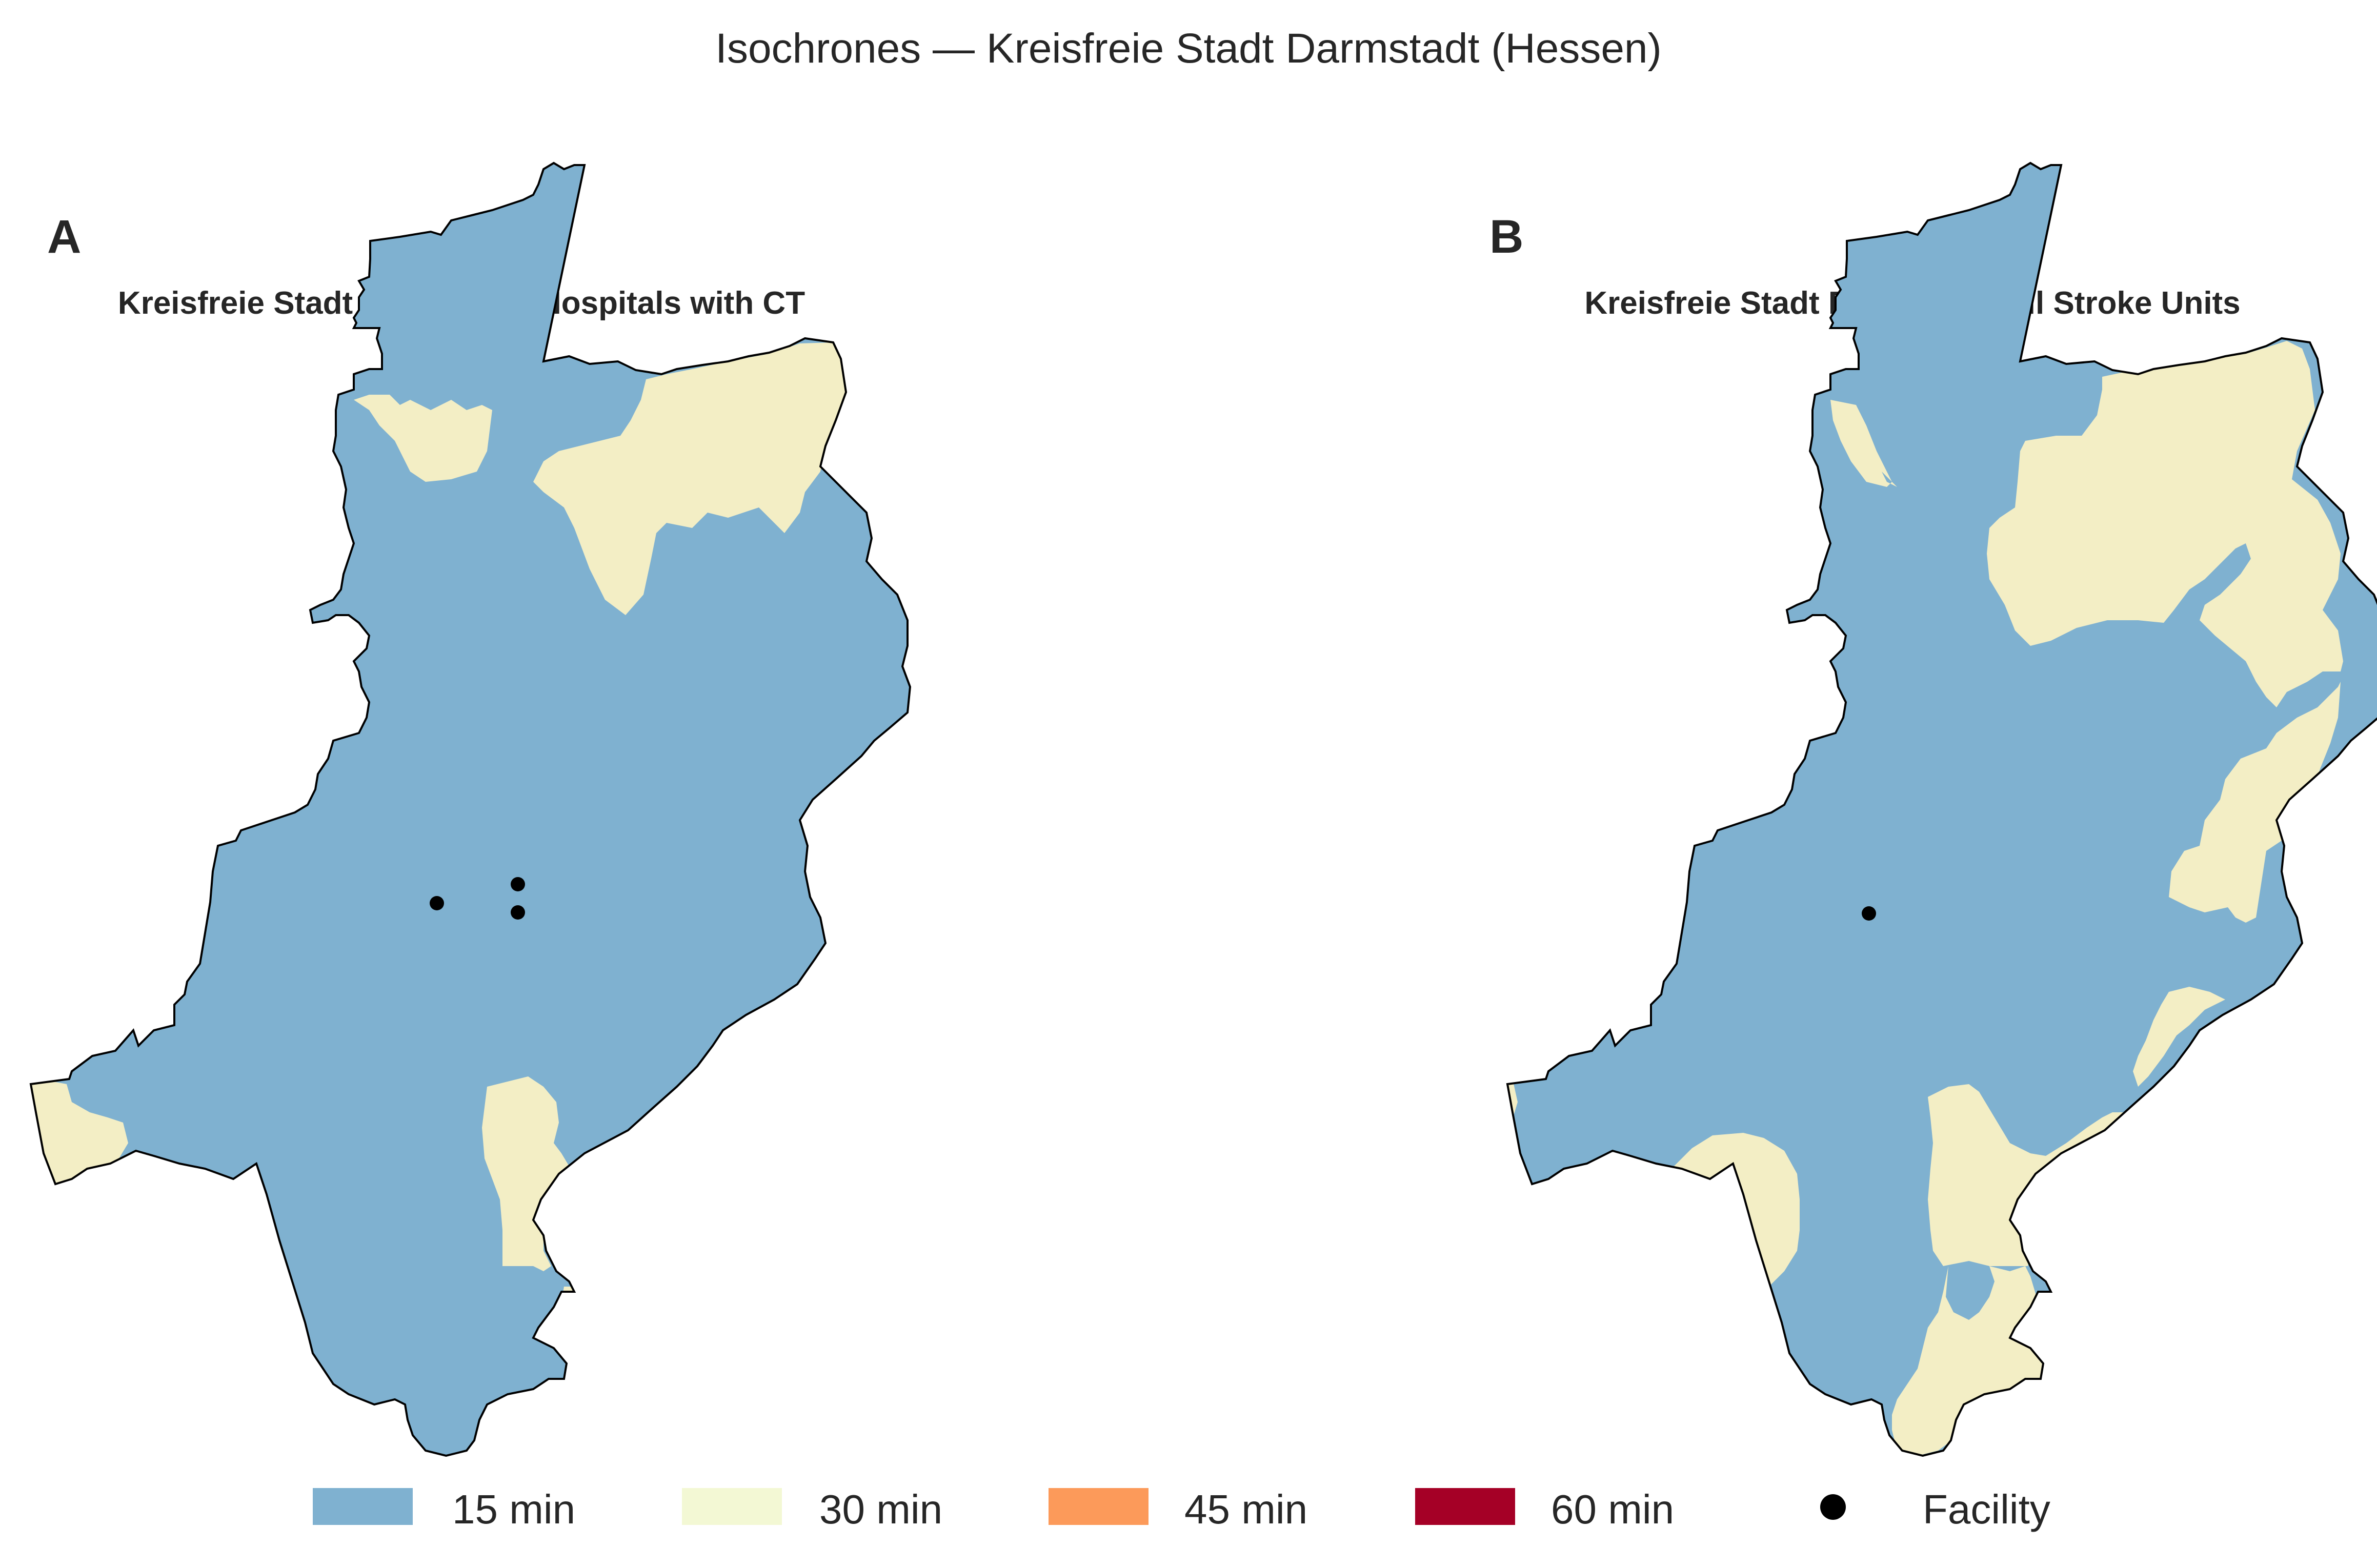 This screenshot has width=2377, height=1568. Describe the element at coordinates (423, 439) in the screenshot. I see `zone-30min-a-northwest` at that location.